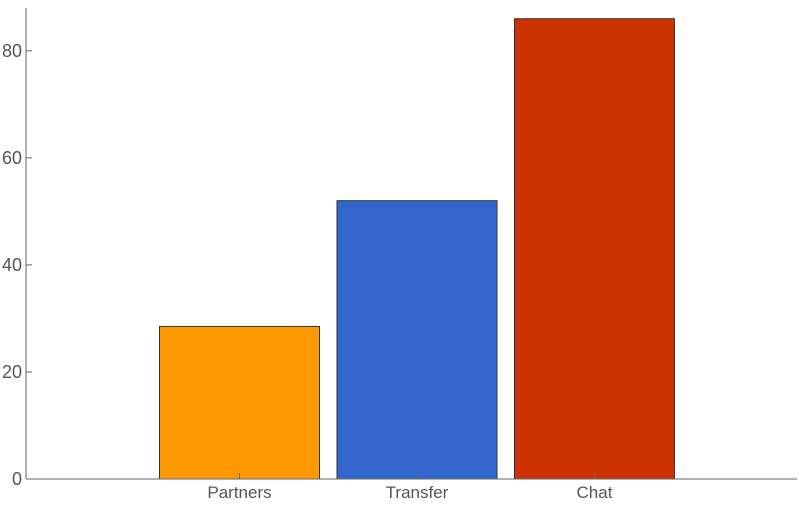 The height and width of the screenshot is (505, 800). I want to click on x-tick-label: Partners, so click(239, 492).